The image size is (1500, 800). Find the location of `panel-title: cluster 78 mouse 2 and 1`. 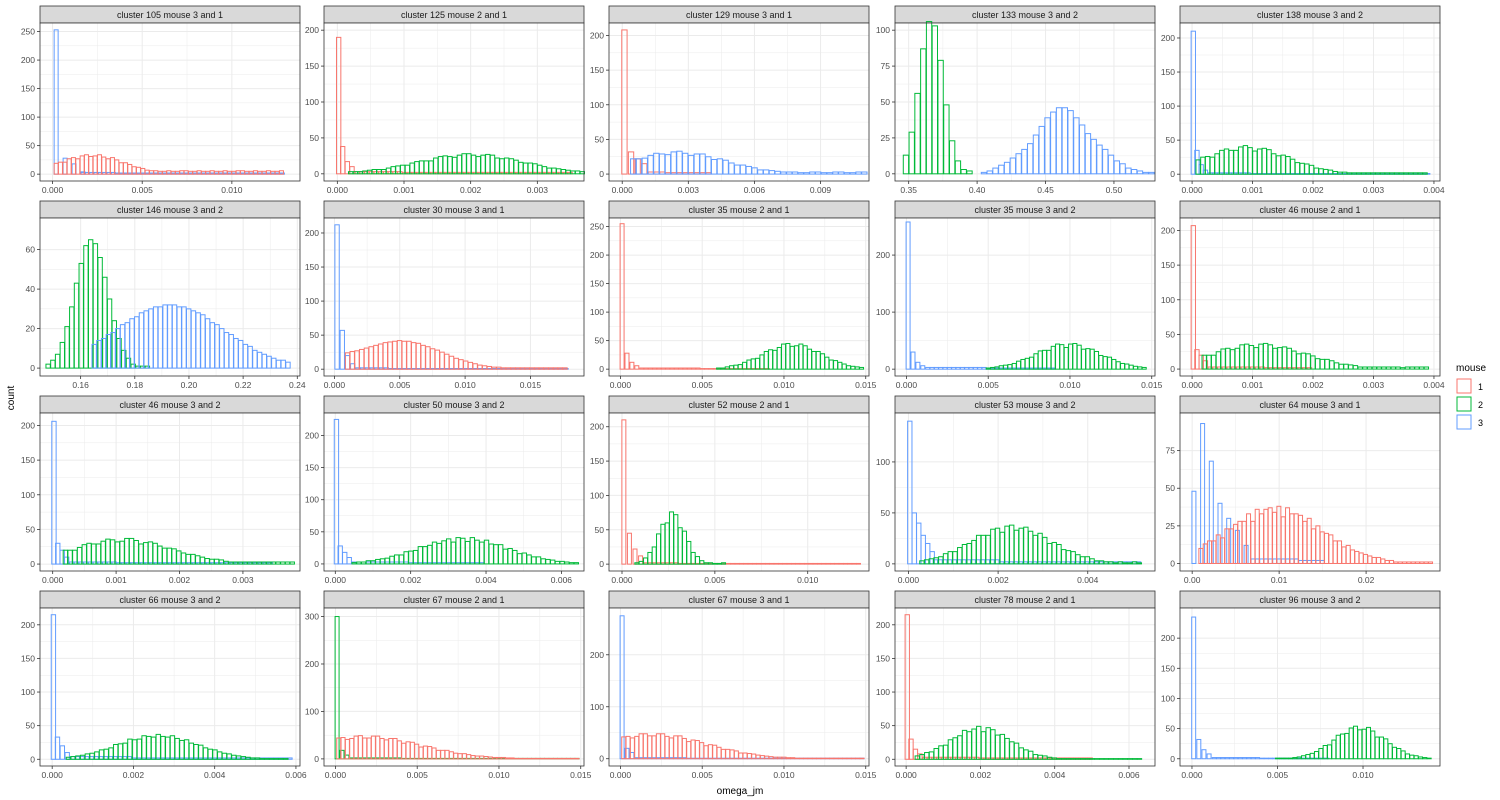

panel-title: cluster 78 mouse 2 and 1 is located at coordinates (1024, 600).